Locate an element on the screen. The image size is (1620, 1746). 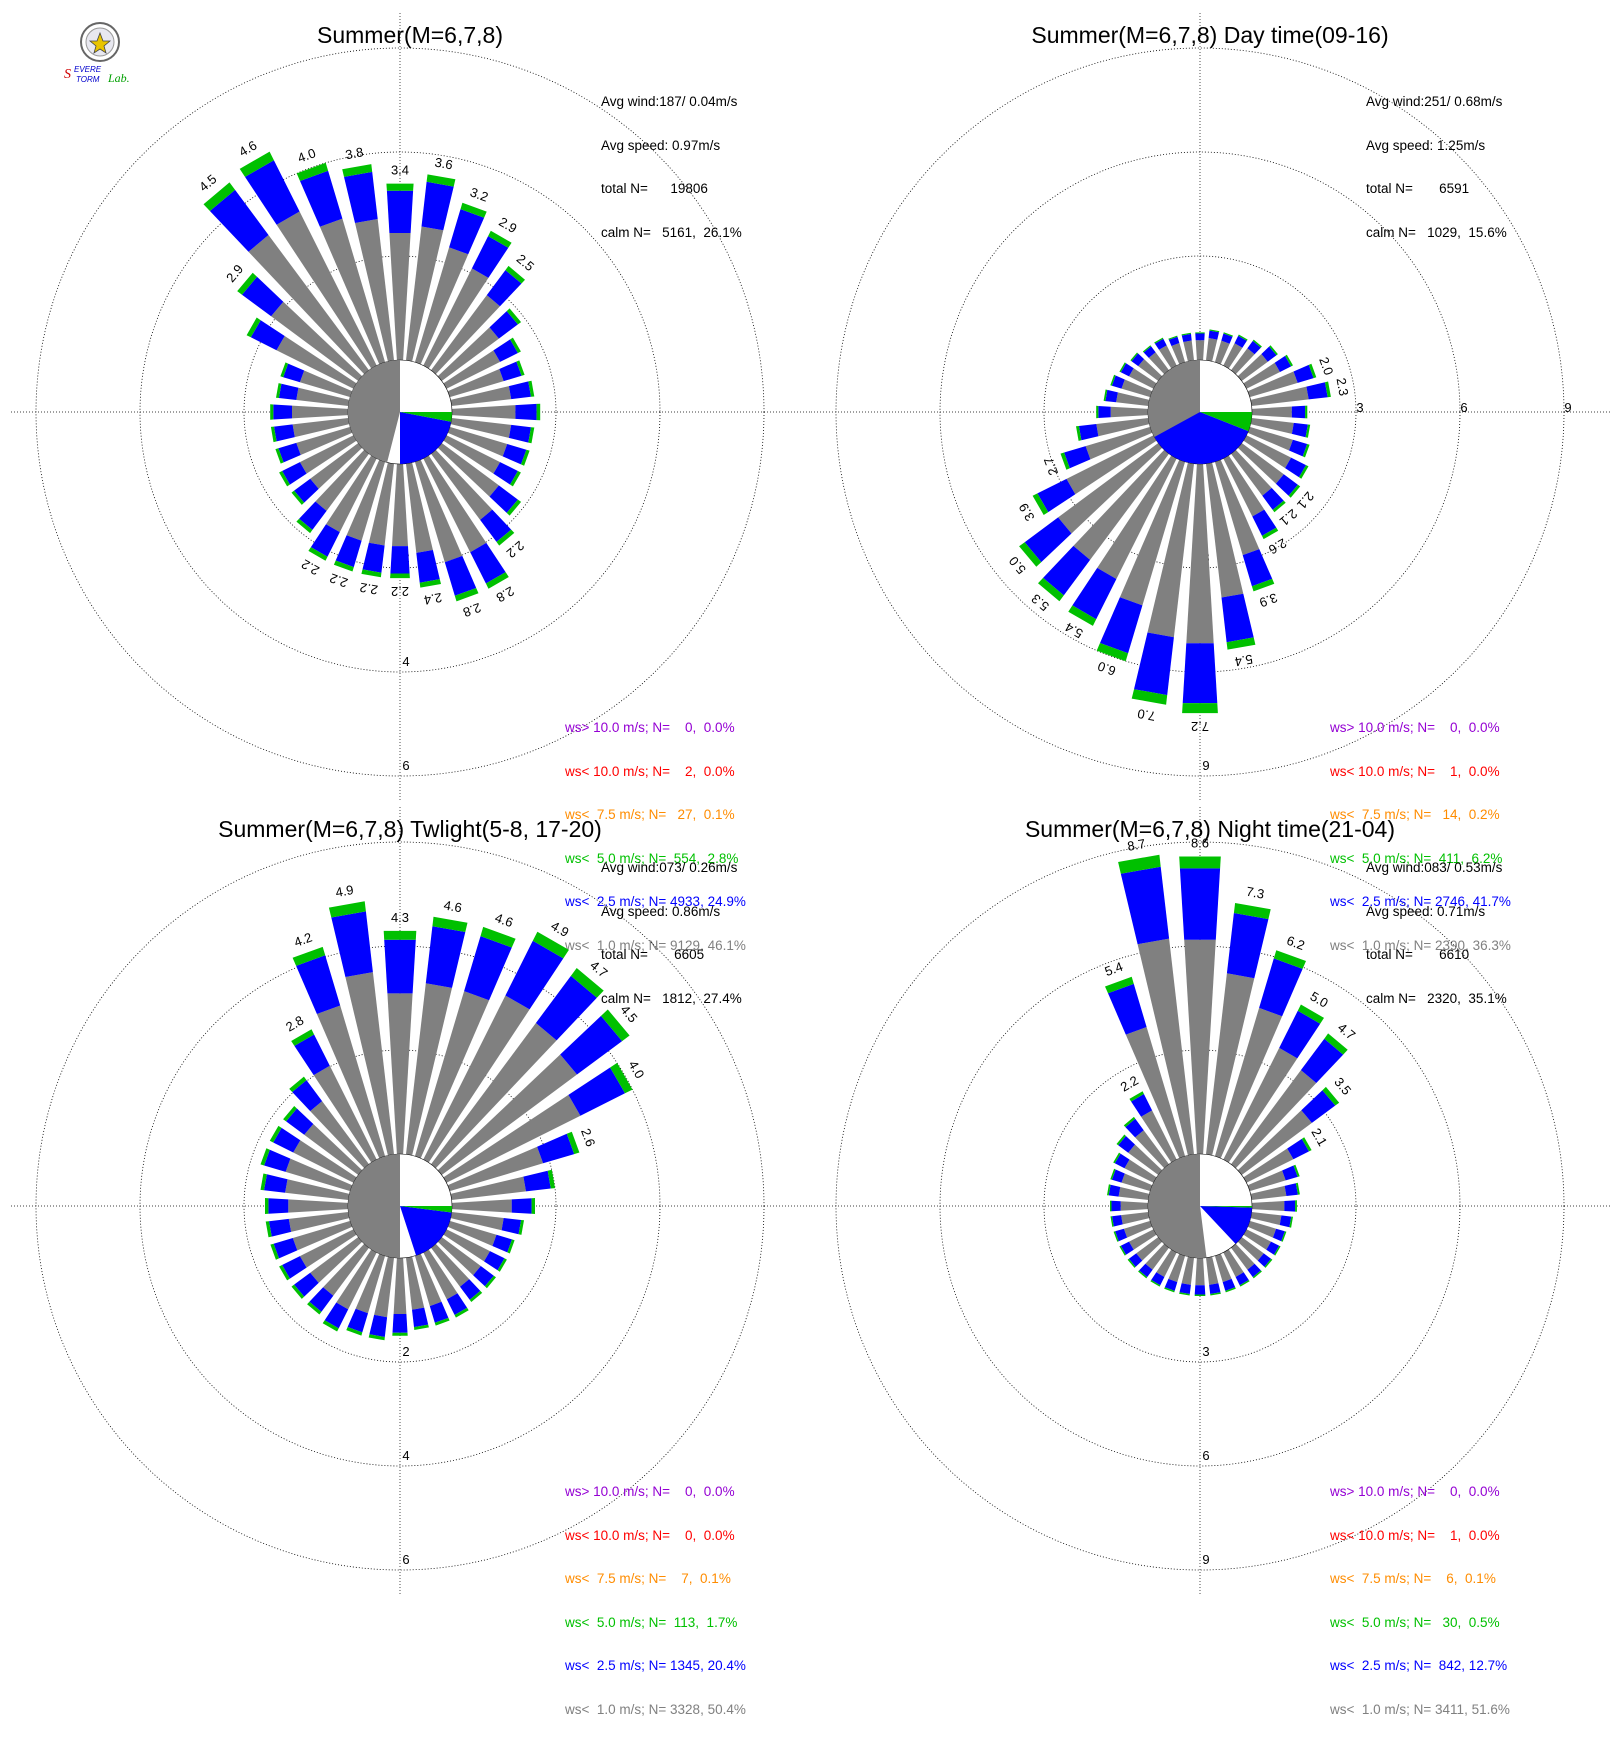
calm-n: calm N= 2320, 35.1% is located at coordinates (1436, 998).